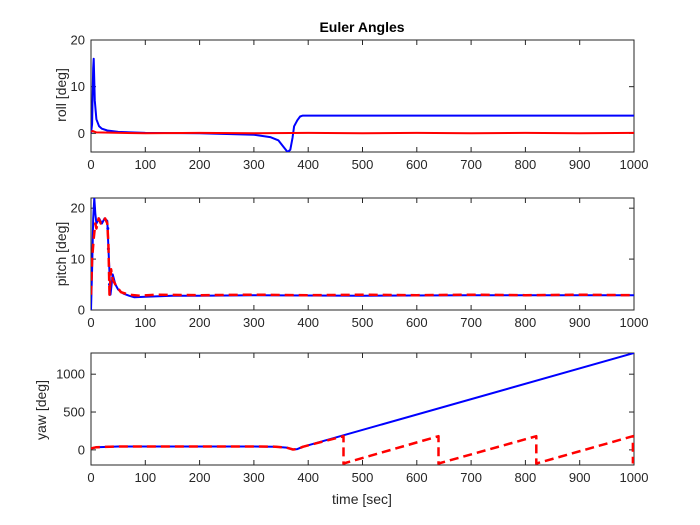  Describe the element at coordinates (81, 310) in the screenshot. I see `pitch-ytick-label: 0` at that location.